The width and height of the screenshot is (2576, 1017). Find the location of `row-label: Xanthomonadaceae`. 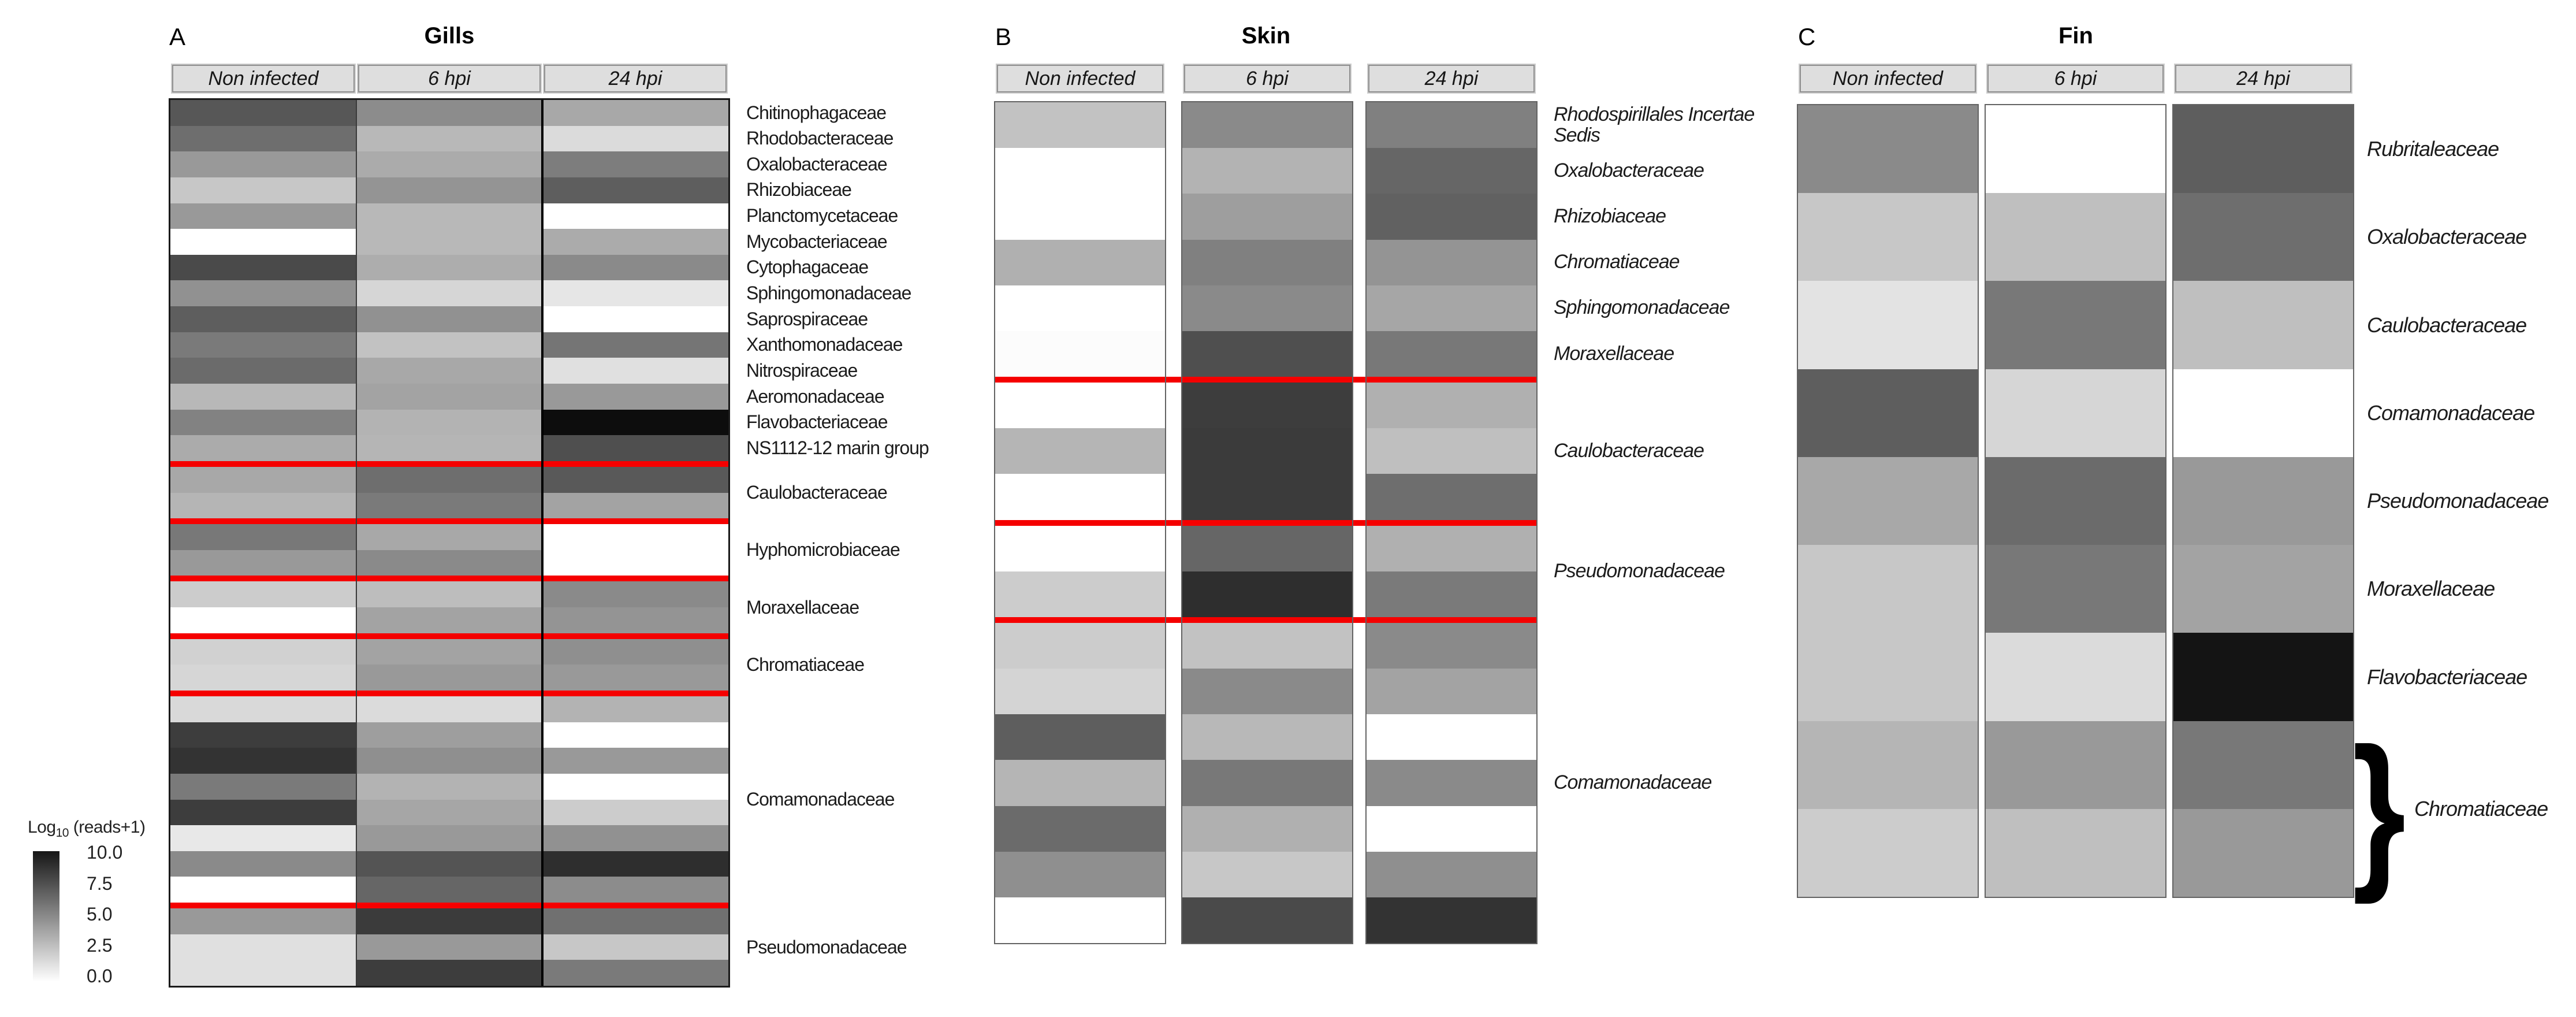

row-label: Xanthomonadaceae is located at coordinates (824, 344).